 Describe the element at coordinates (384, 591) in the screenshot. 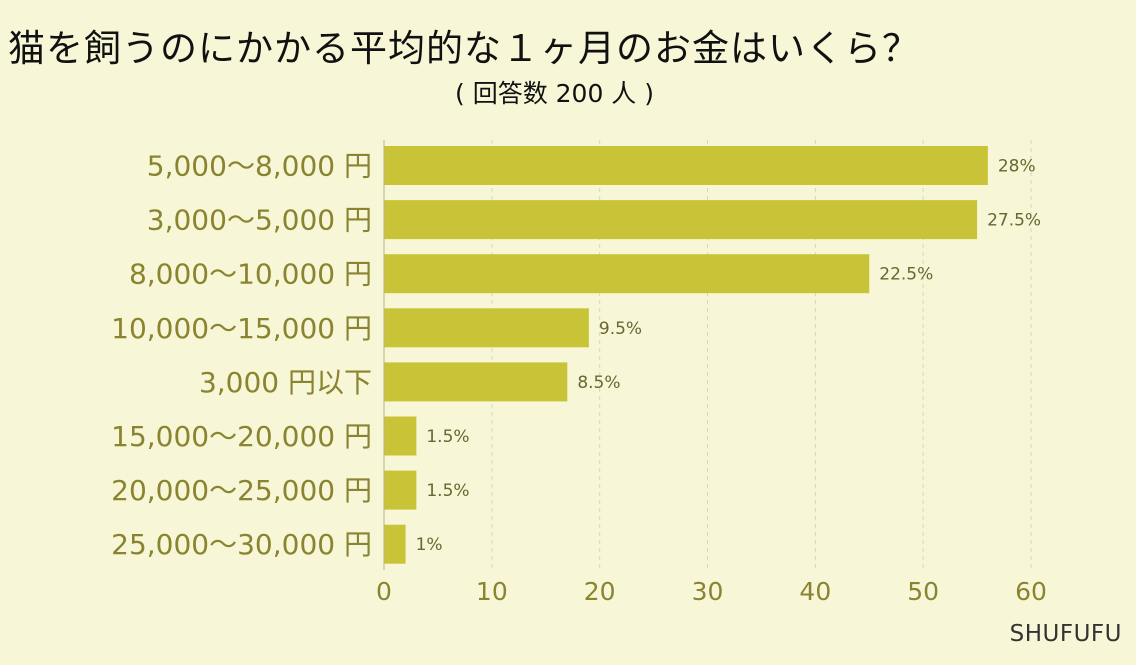

I see `x-tick-label: 0` at that location.